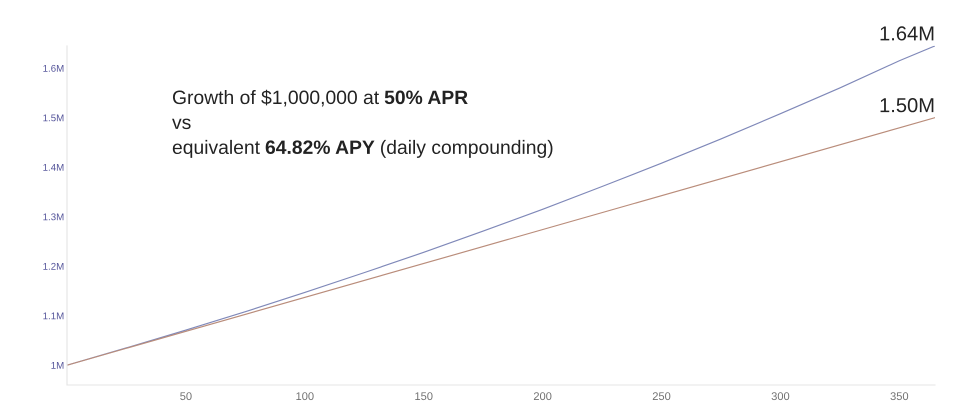 The image size is (960, 416). What do you see at coordinates (53, 167) in the screenshot?
I see `y-tick-label: 1.4M` at bounding box center [53, 167].